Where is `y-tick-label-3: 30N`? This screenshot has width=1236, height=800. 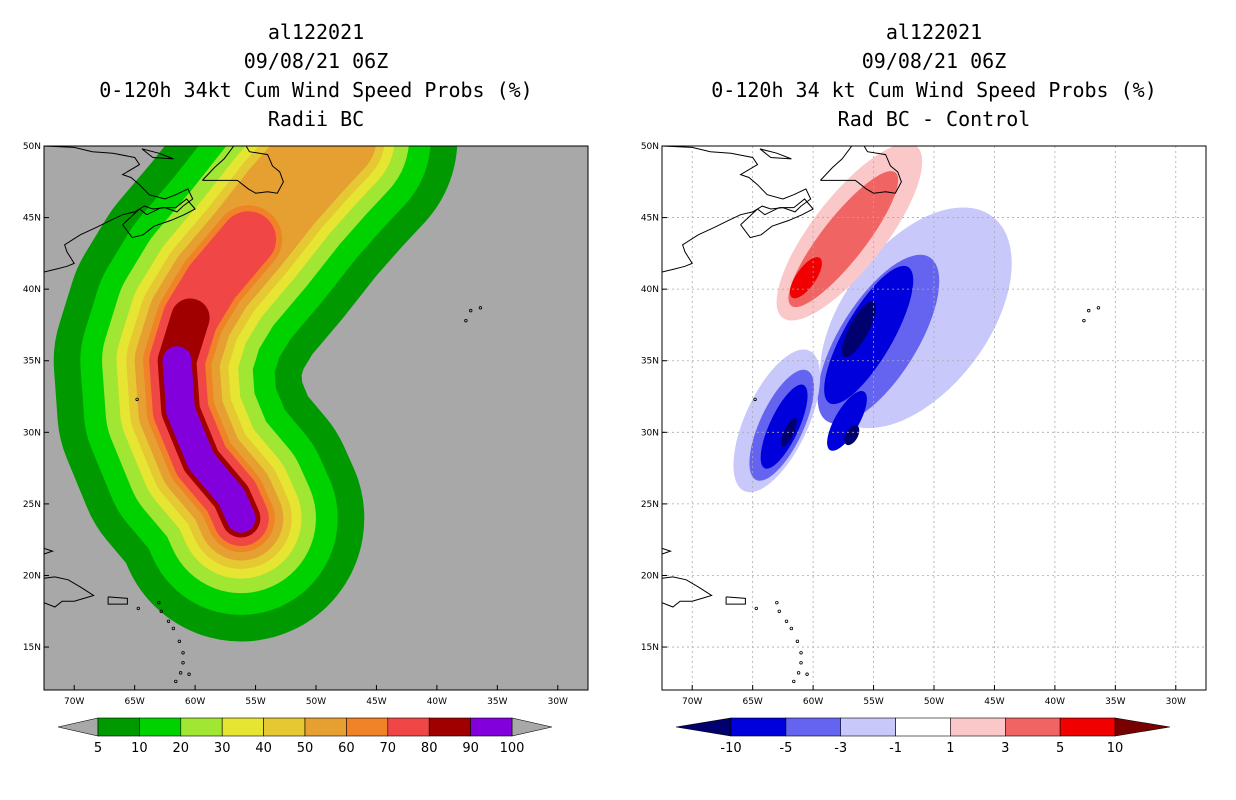
y-tick-label-3: 30N is located at coordinates (650, 433).